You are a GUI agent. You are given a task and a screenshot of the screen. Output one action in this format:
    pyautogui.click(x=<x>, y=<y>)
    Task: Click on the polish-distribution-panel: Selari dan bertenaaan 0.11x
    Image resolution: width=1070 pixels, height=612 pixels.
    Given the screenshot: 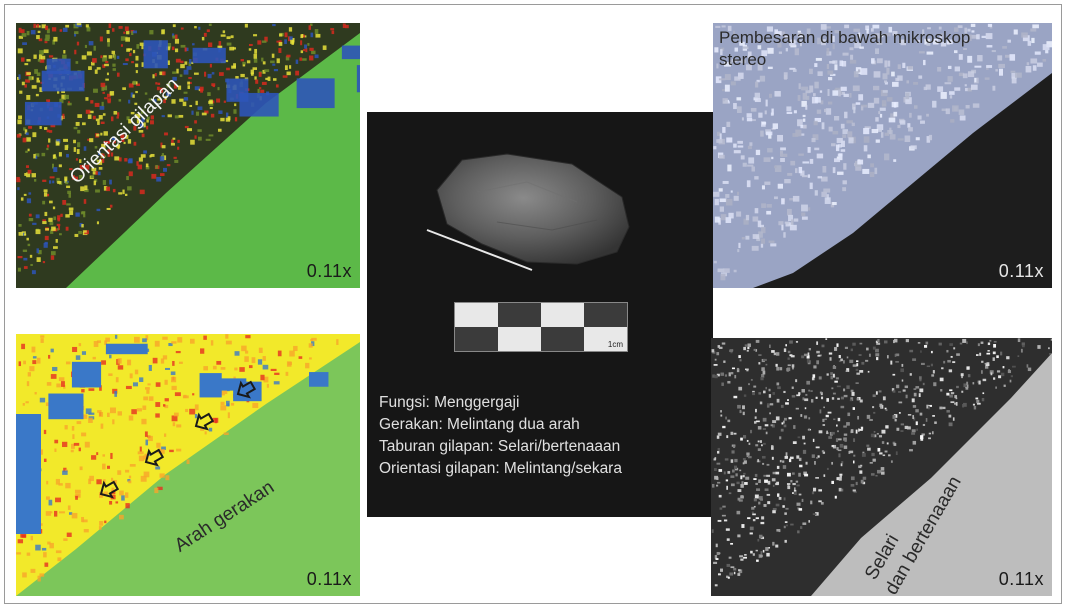 What is the action you would take?
    pyautogui.click(x=881, y=467)
    